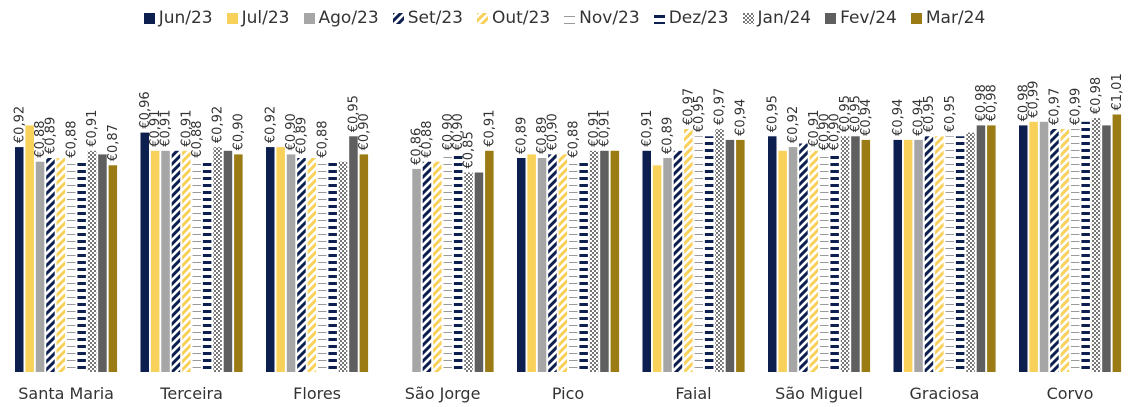  What do you see at coordinates (317, 393) in the screenshot?
I see `category-label: Flores` at bounding box center [317, 393].